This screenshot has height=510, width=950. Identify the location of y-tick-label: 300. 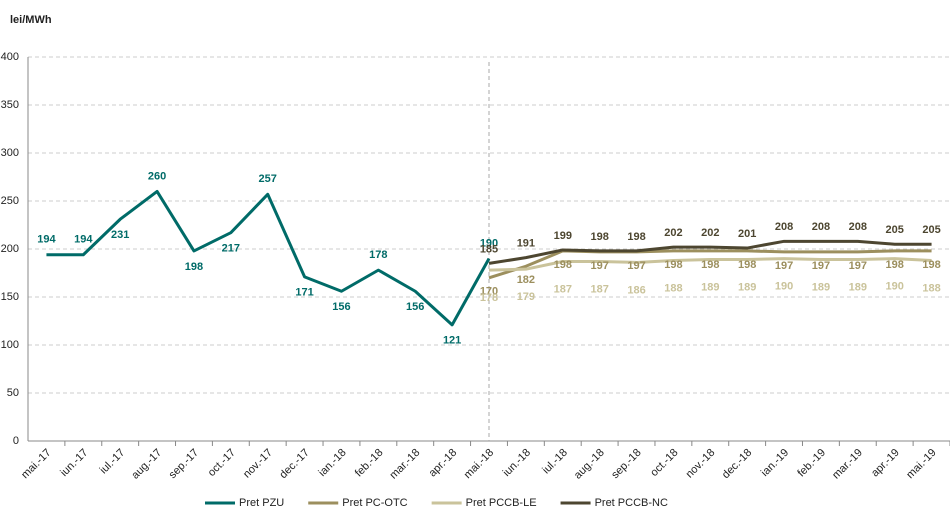
(10, 153).